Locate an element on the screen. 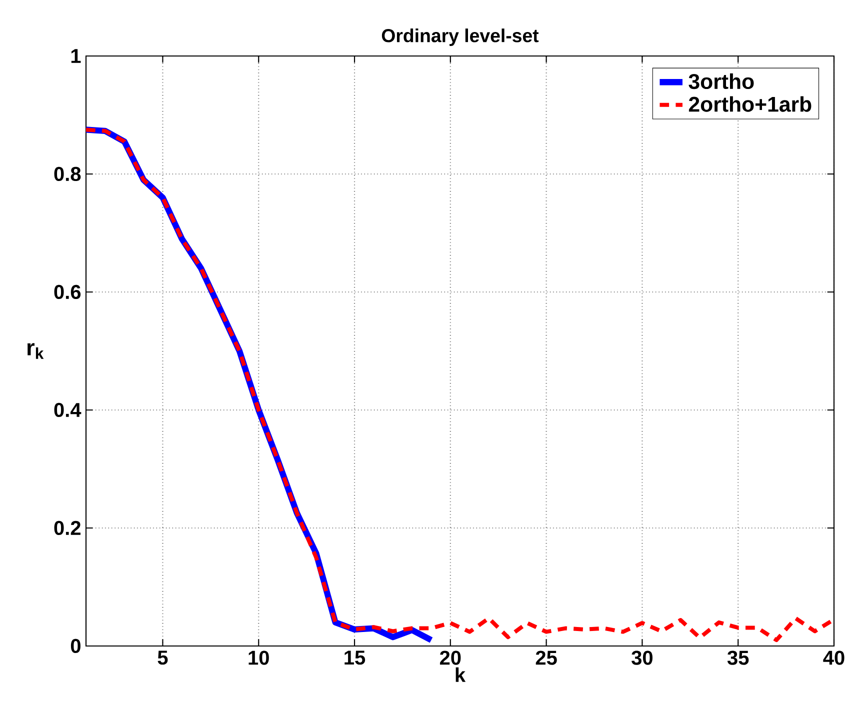 Image resolution: width=857 pixels, height=720 pixels. y-tick-label: 0 is located at coordinates (75, 646).